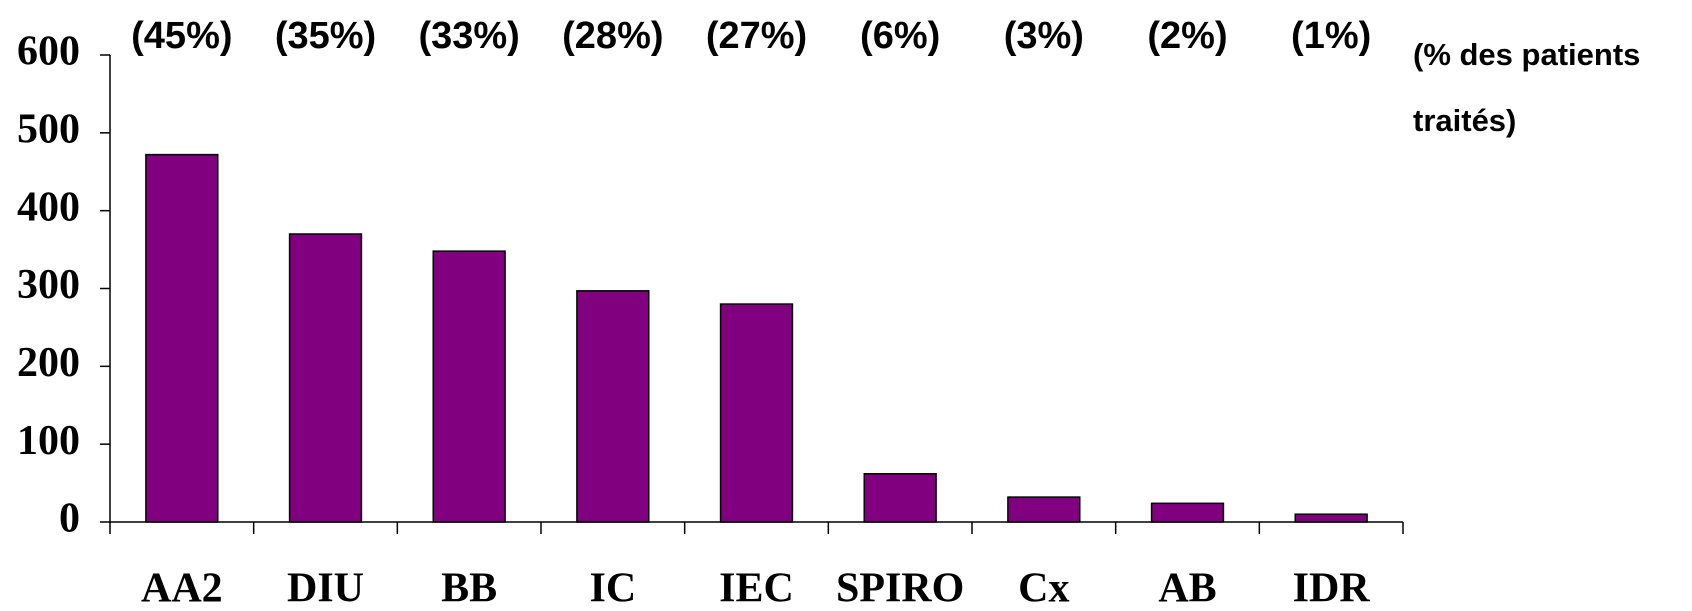 Image resolution: width=1692 pixels, height=611 pixels. Describe the element at coordinates (469, 588) in the screenshot. I see `x-tick-label: BB` at that location.